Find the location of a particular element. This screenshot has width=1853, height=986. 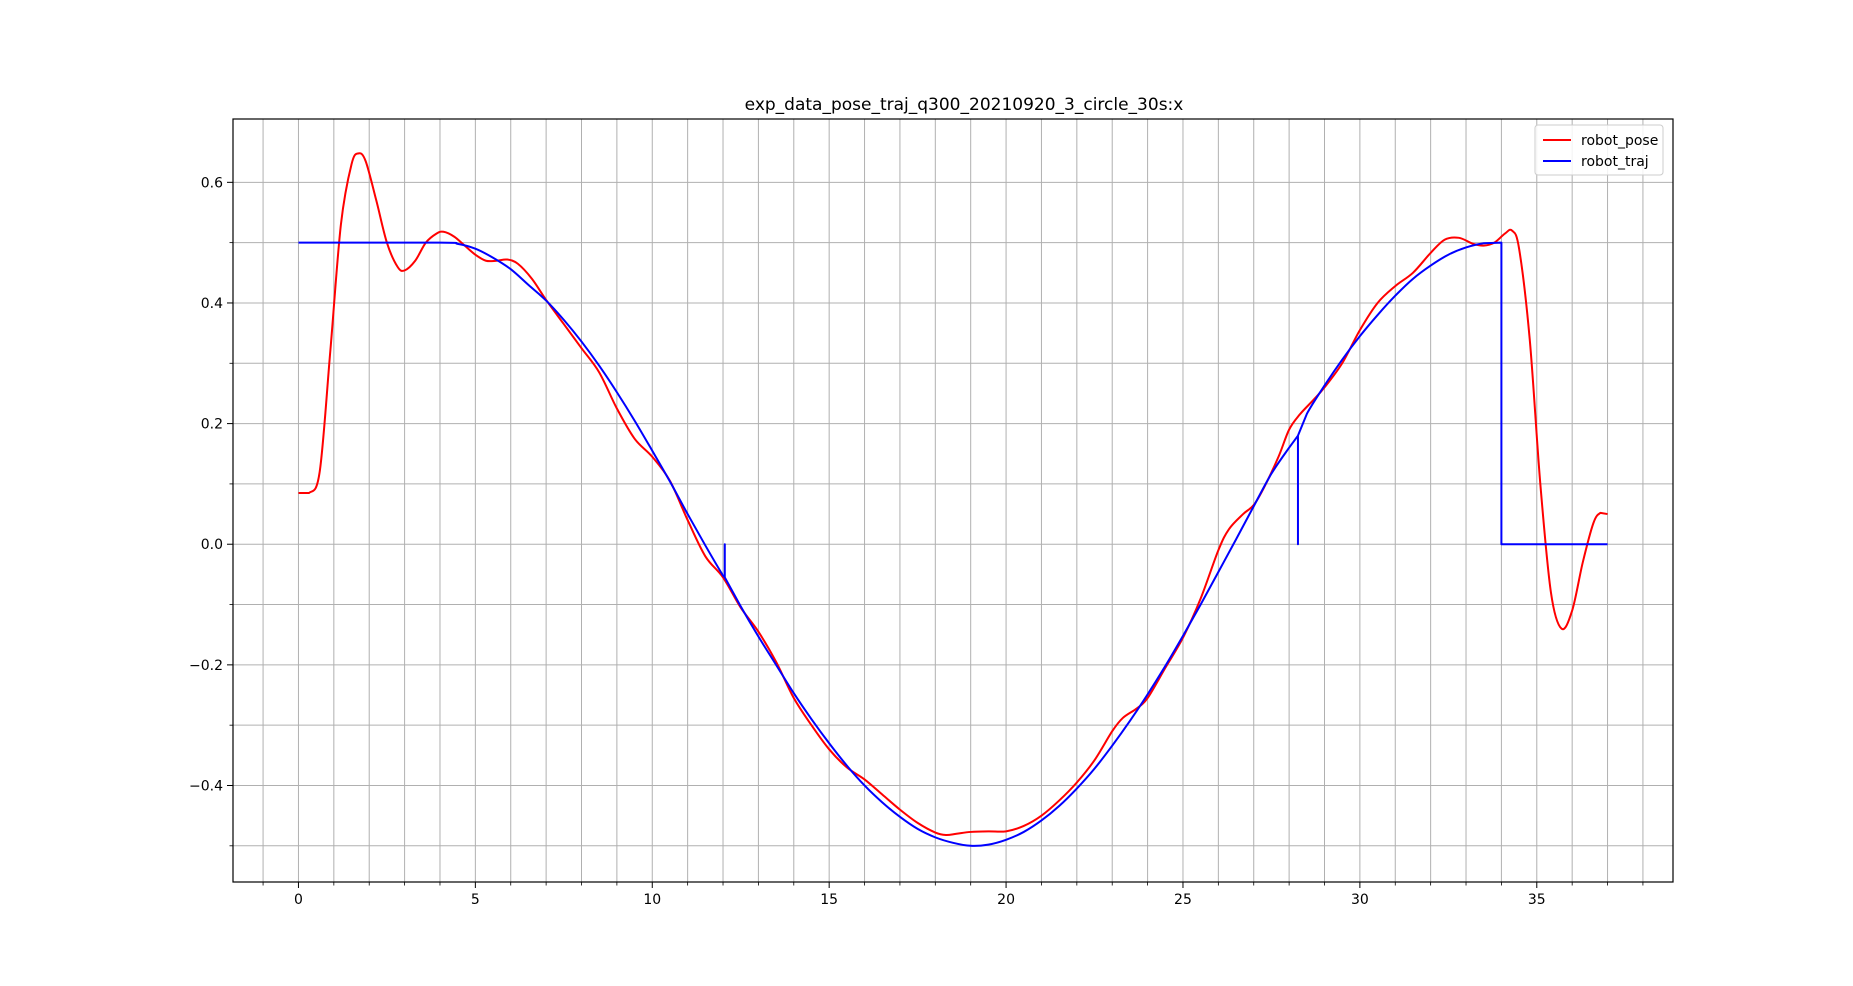

legend: robot_pose robot_traj is located at coordinates (1599, 150).